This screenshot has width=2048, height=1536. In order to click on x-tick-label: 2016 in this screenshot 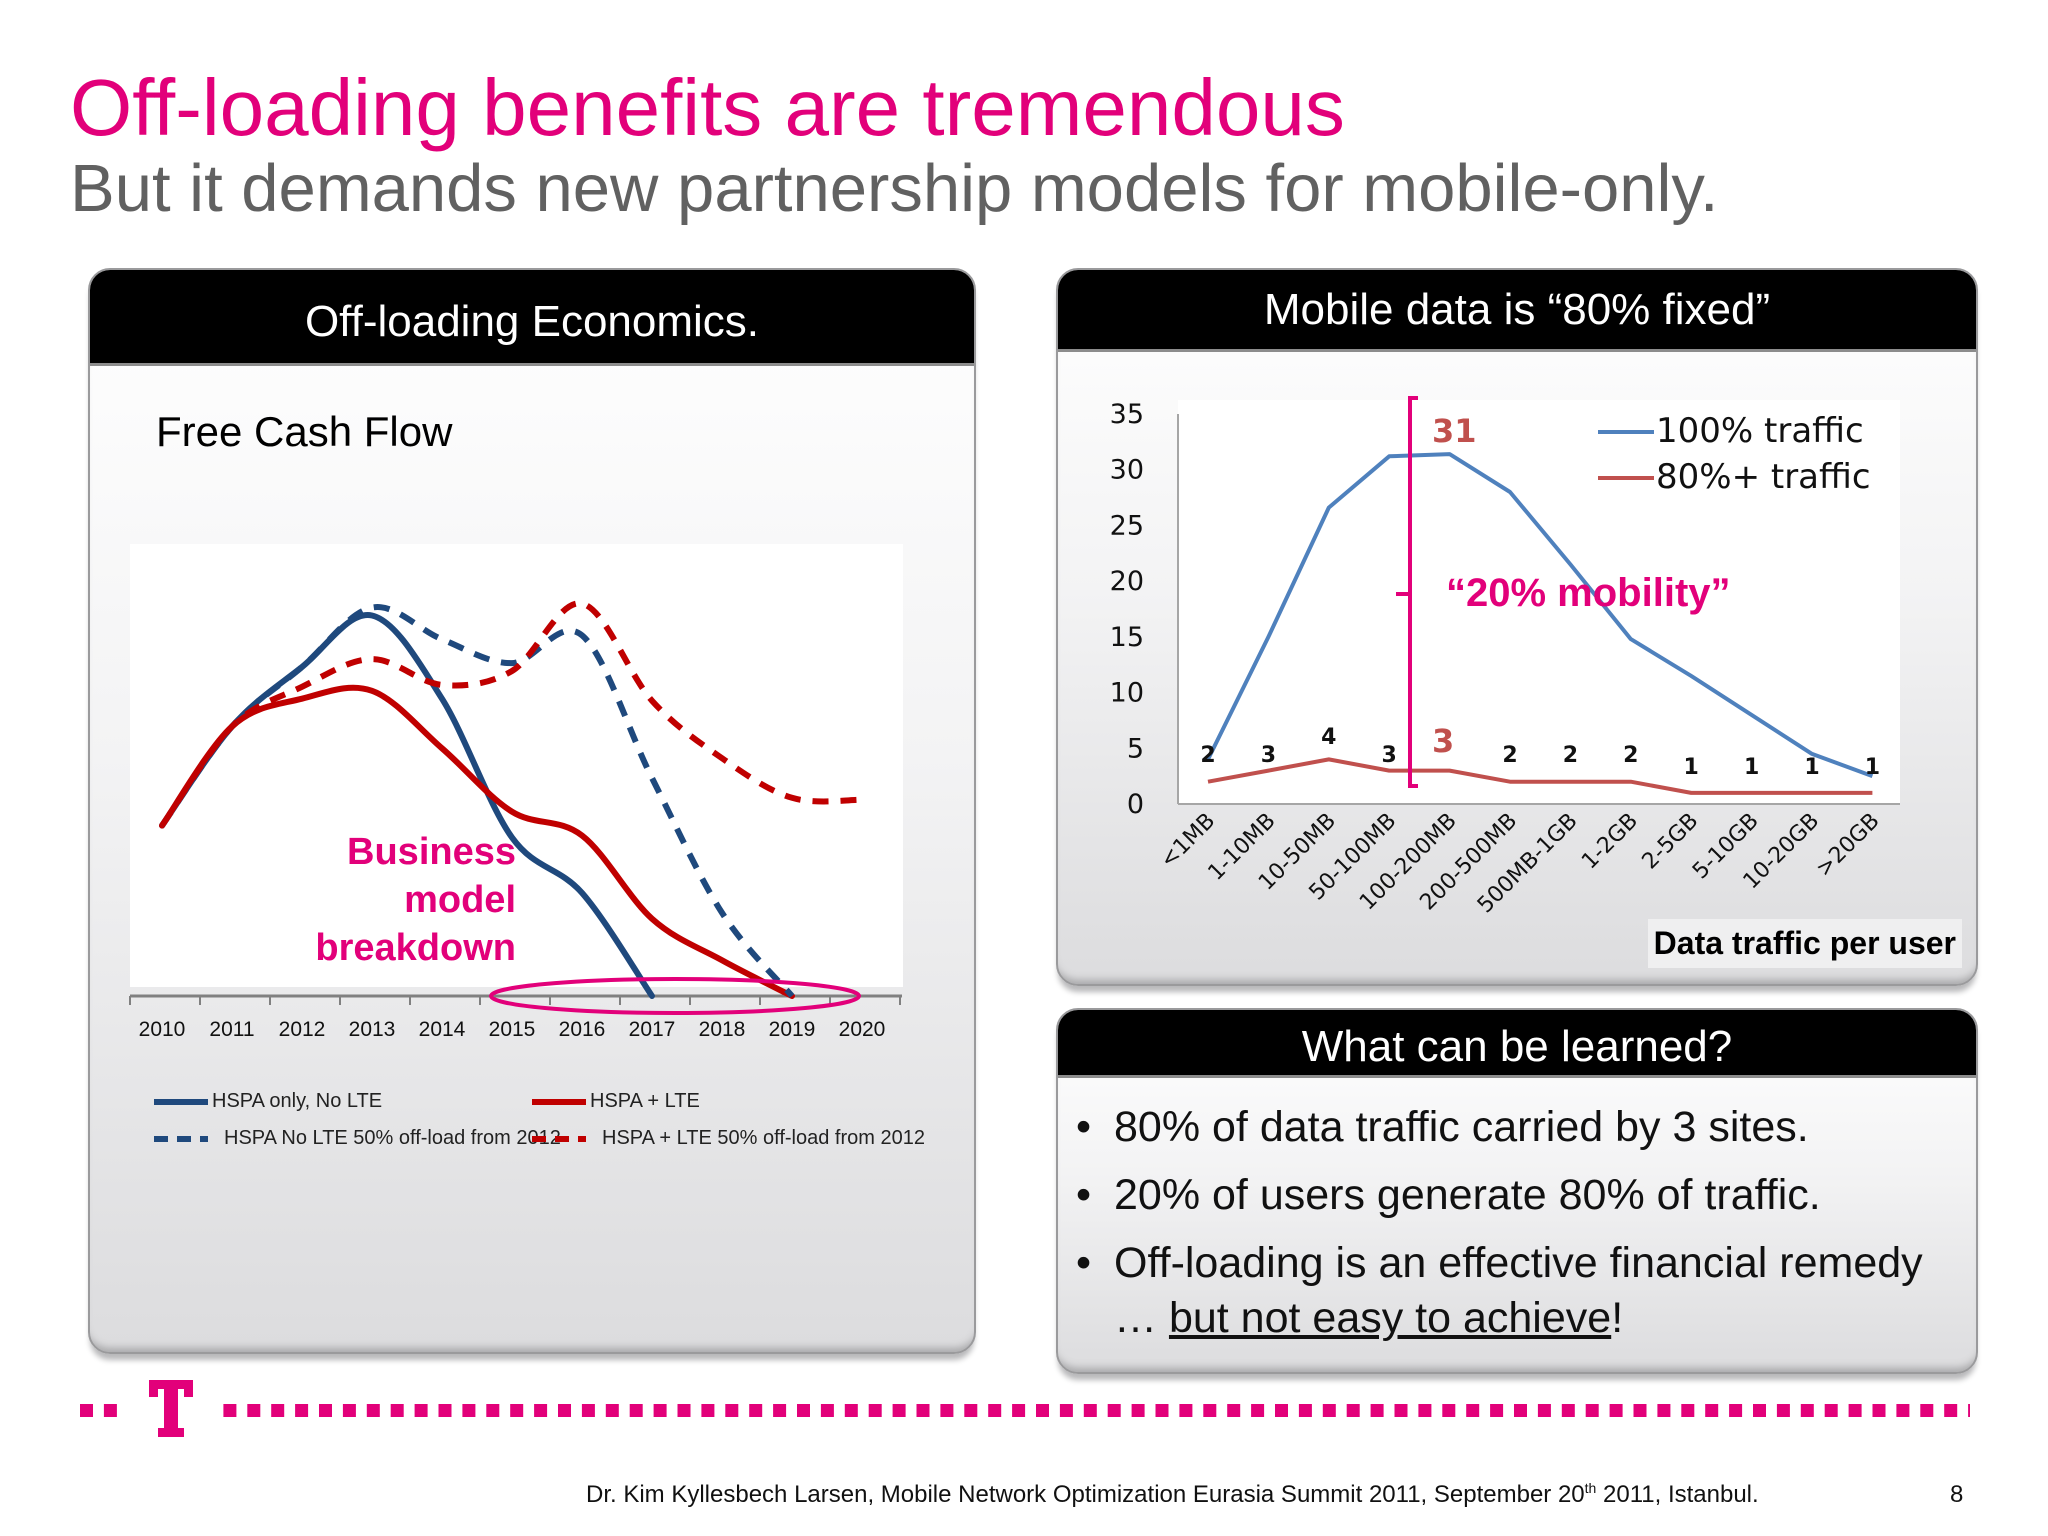, I will do `click(582, 1029)`.